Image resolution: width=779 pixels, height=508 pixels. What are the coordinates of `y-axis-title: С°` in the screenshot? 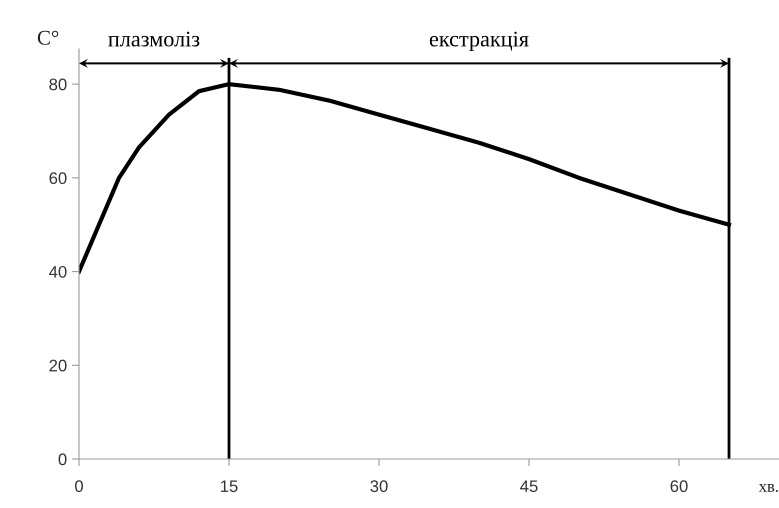 It's located at (48, 37).